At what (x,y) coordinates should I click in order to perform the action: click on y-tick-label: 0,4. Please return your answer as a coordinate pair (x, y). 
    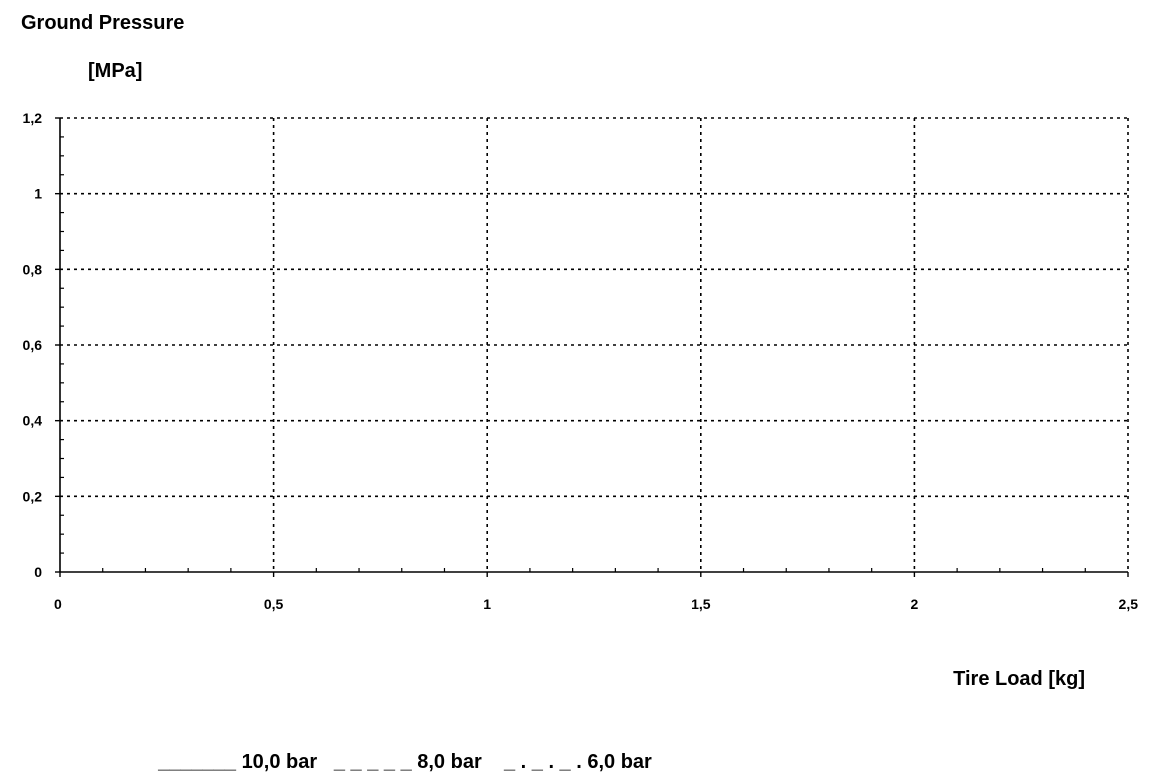
    Looking at the image, I should click on (33, 421).